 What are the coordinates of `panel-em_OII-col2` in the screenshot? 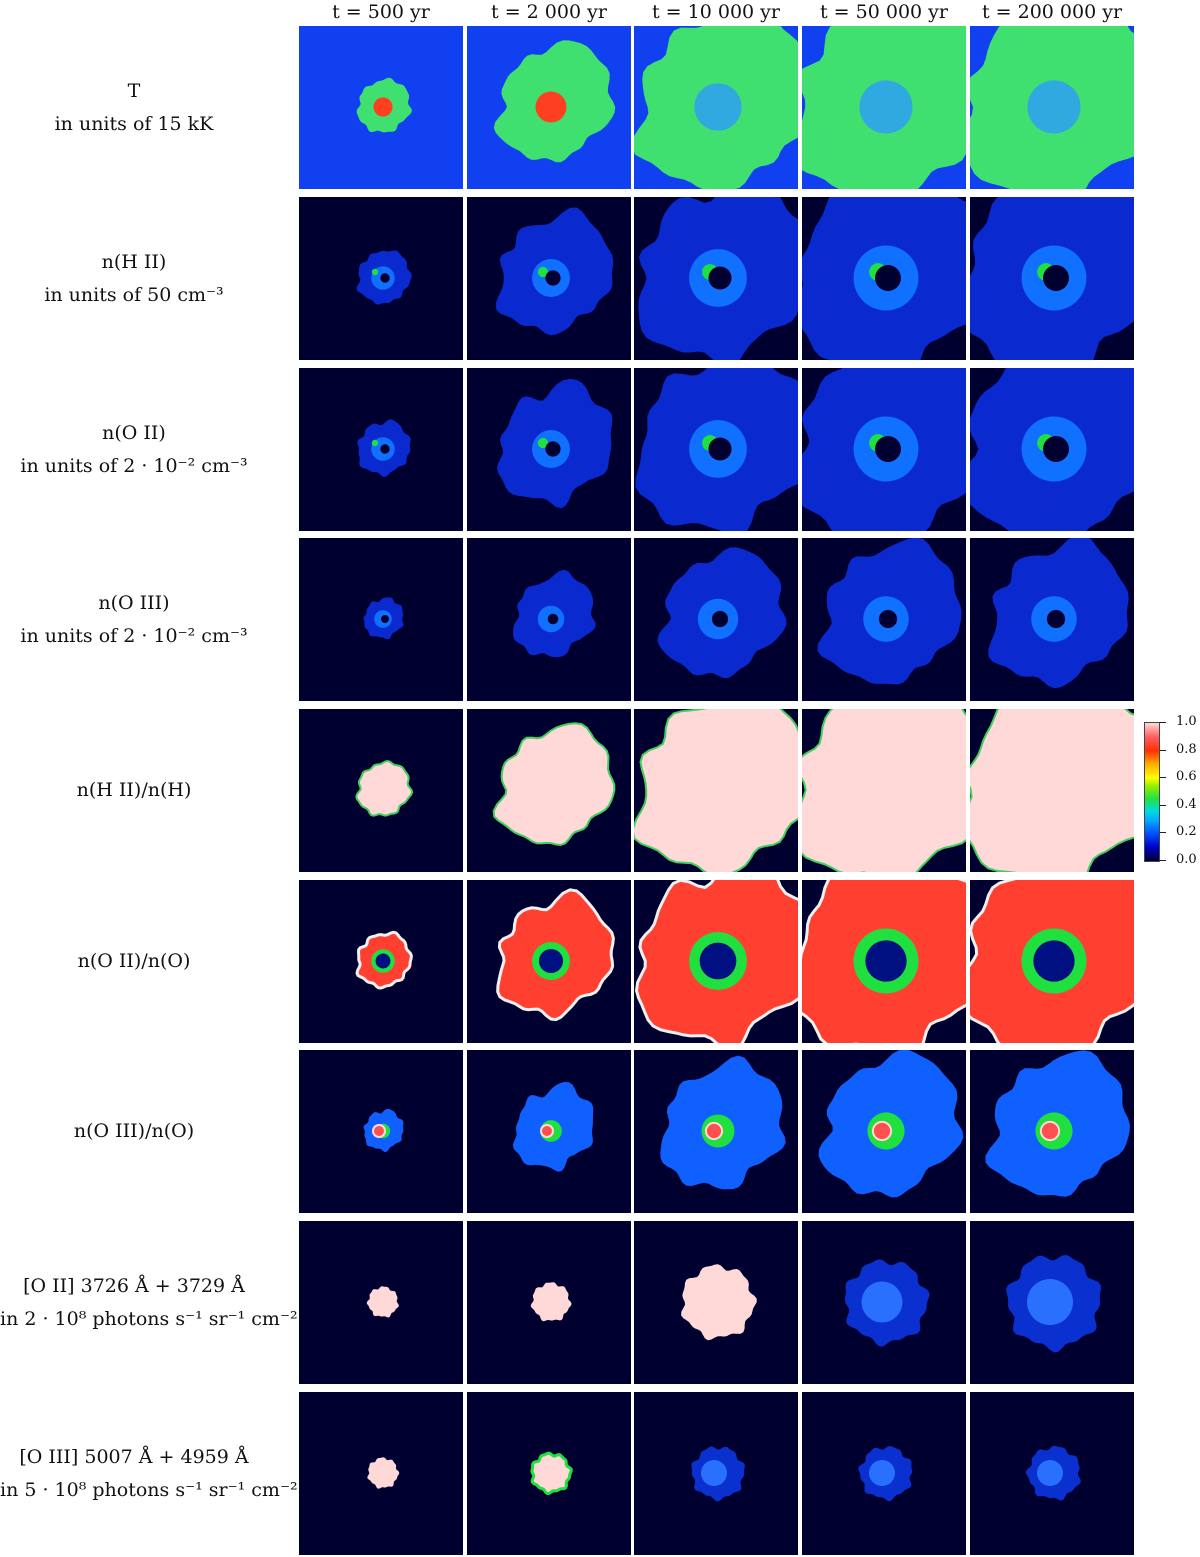 It's located at (716, 1302).